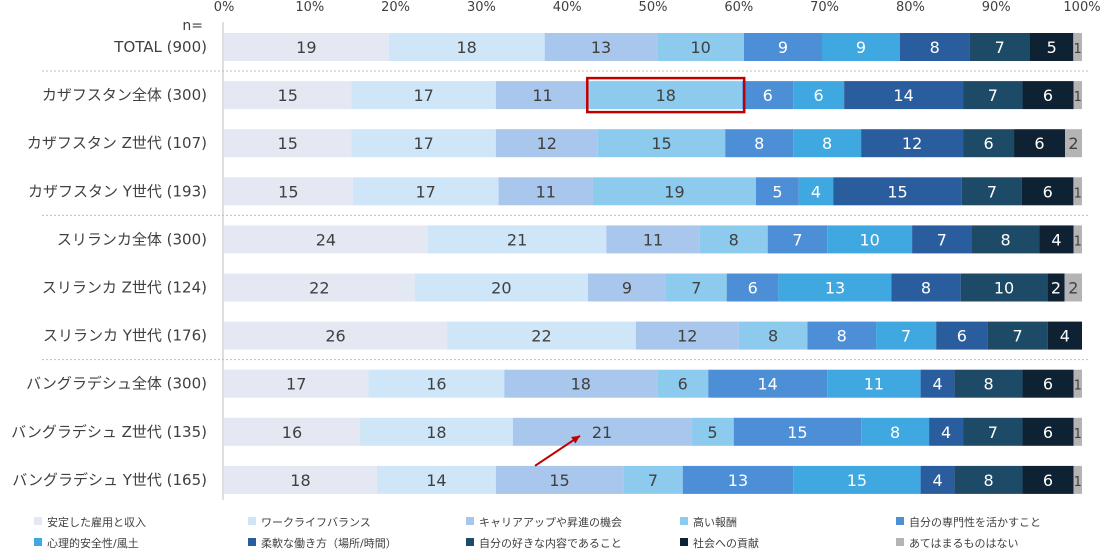 The width and height of the screenshot is (1106, 558). I want to click on legend-label: 自分の専門性を活かすこと, so click(975, 522).